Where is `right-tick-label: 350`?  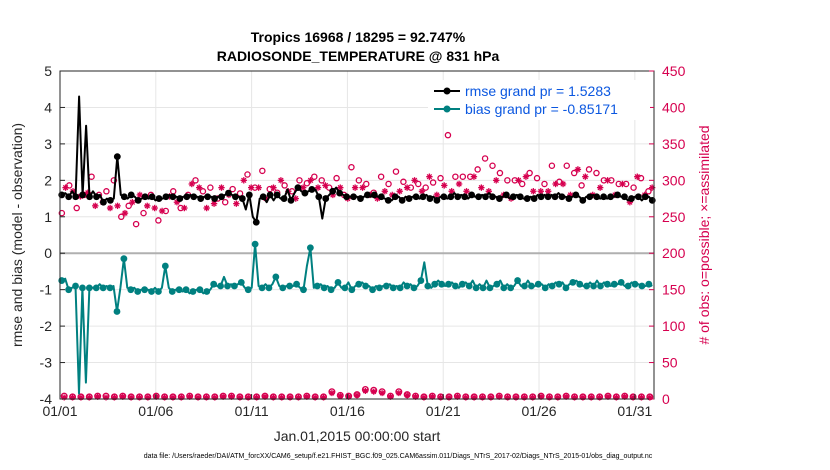
right-tick-label: 350 is located at coordinates (674, 144).